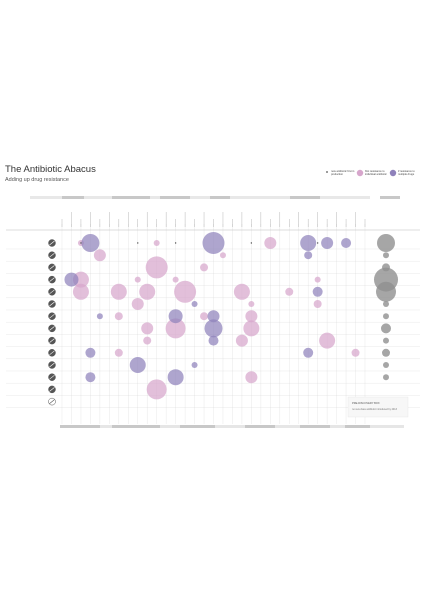 This screenshot has width=424, height=600. I want to click on totals-column, so click(386, 307).